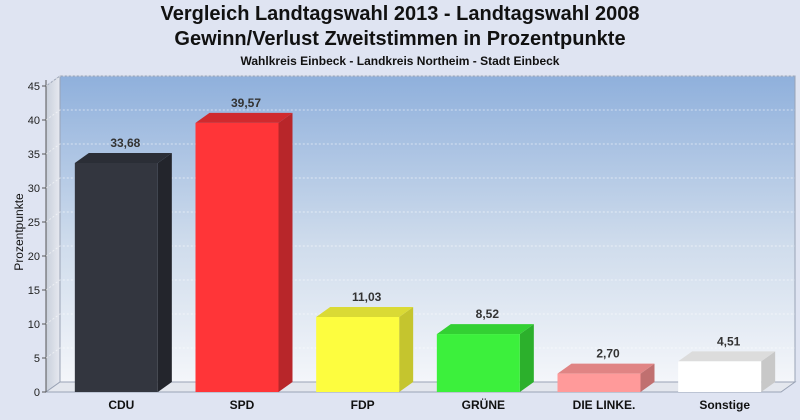  Describe the element at coordinates (604, 405) in the screenshot. I see `x-tick-label: DIE LINKE.` at that location.